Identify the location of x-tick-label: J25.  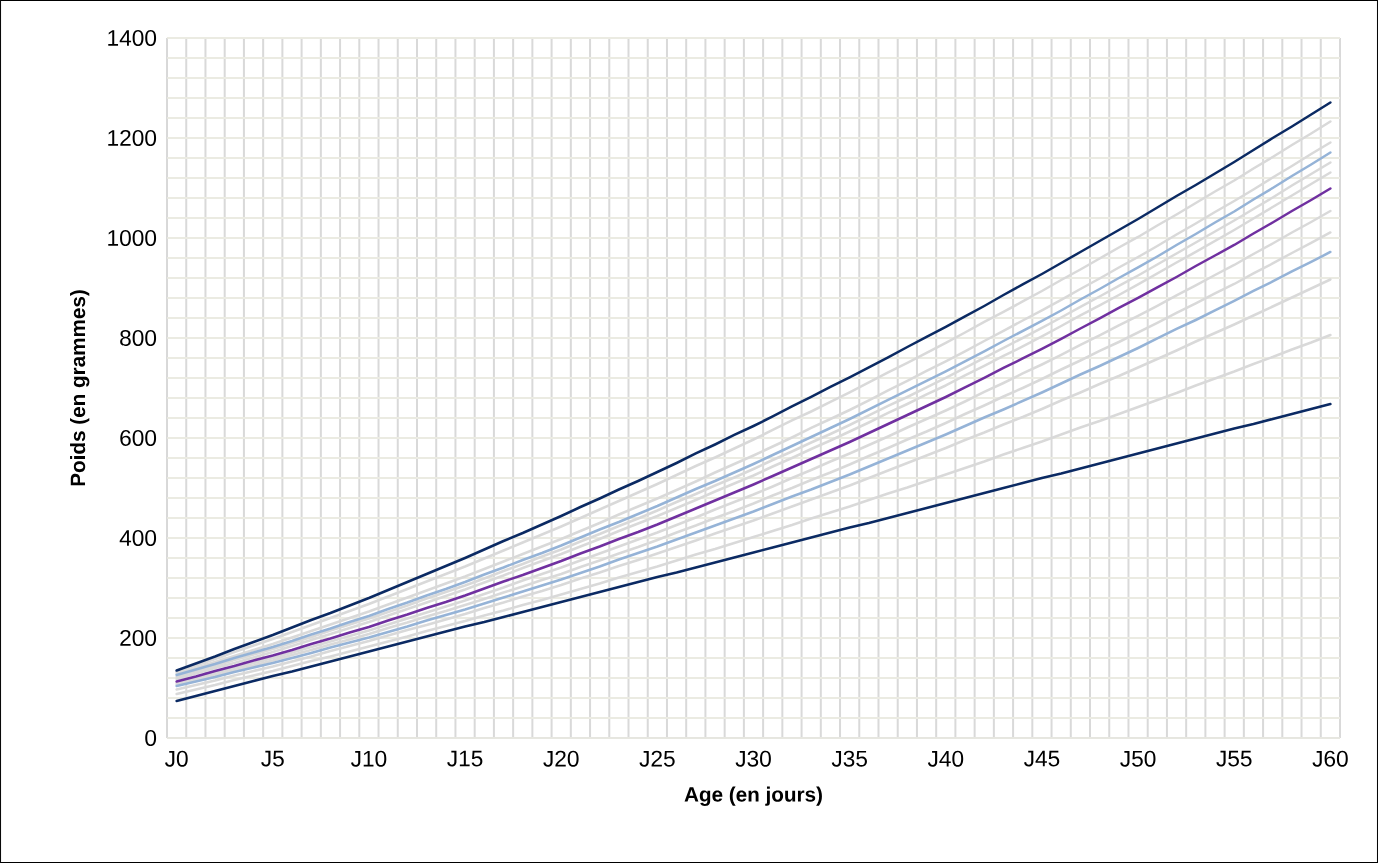
(657, 758).